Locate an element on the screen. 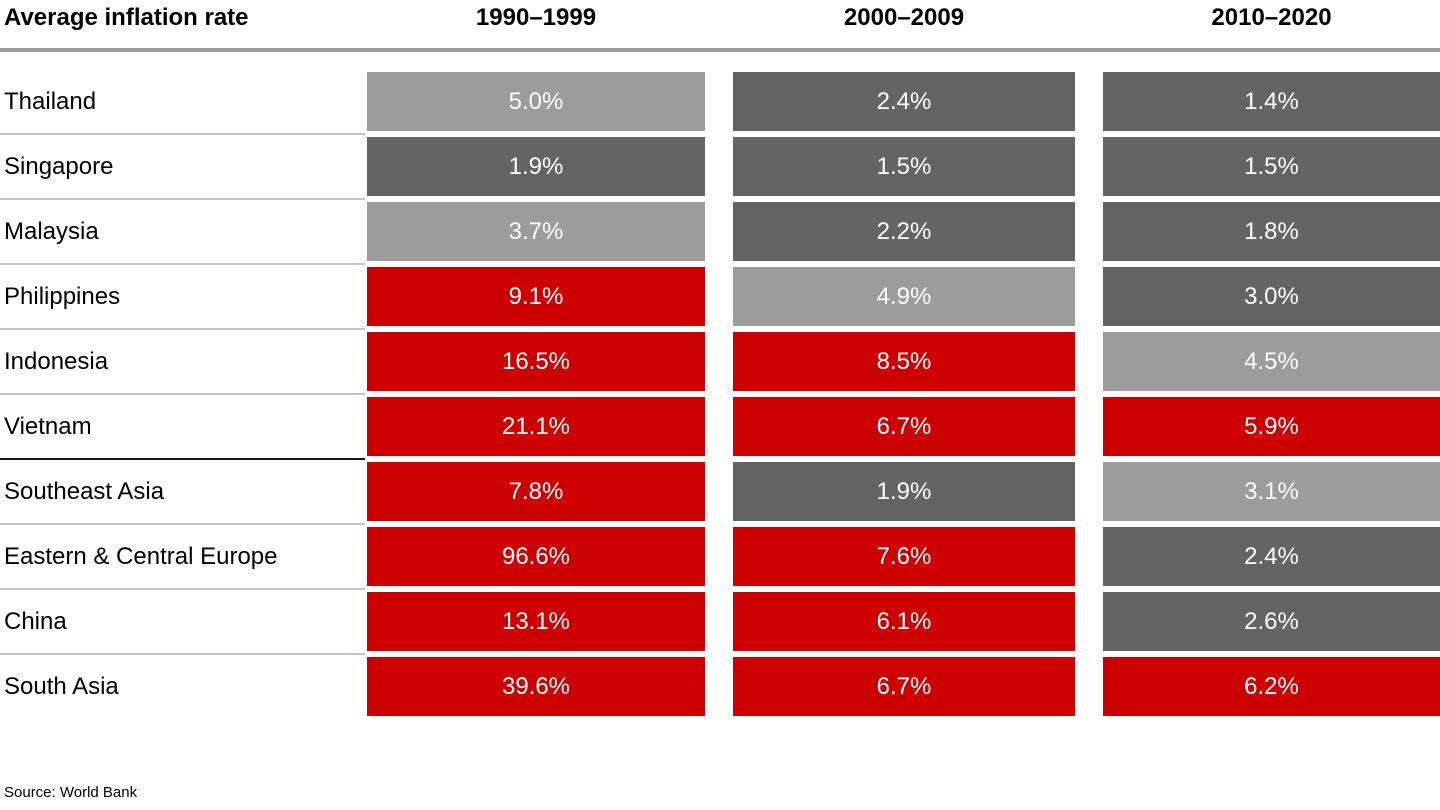  table-row: Philippines 9.1% 4.9% 3.0% is located at coordinates (720, 298).